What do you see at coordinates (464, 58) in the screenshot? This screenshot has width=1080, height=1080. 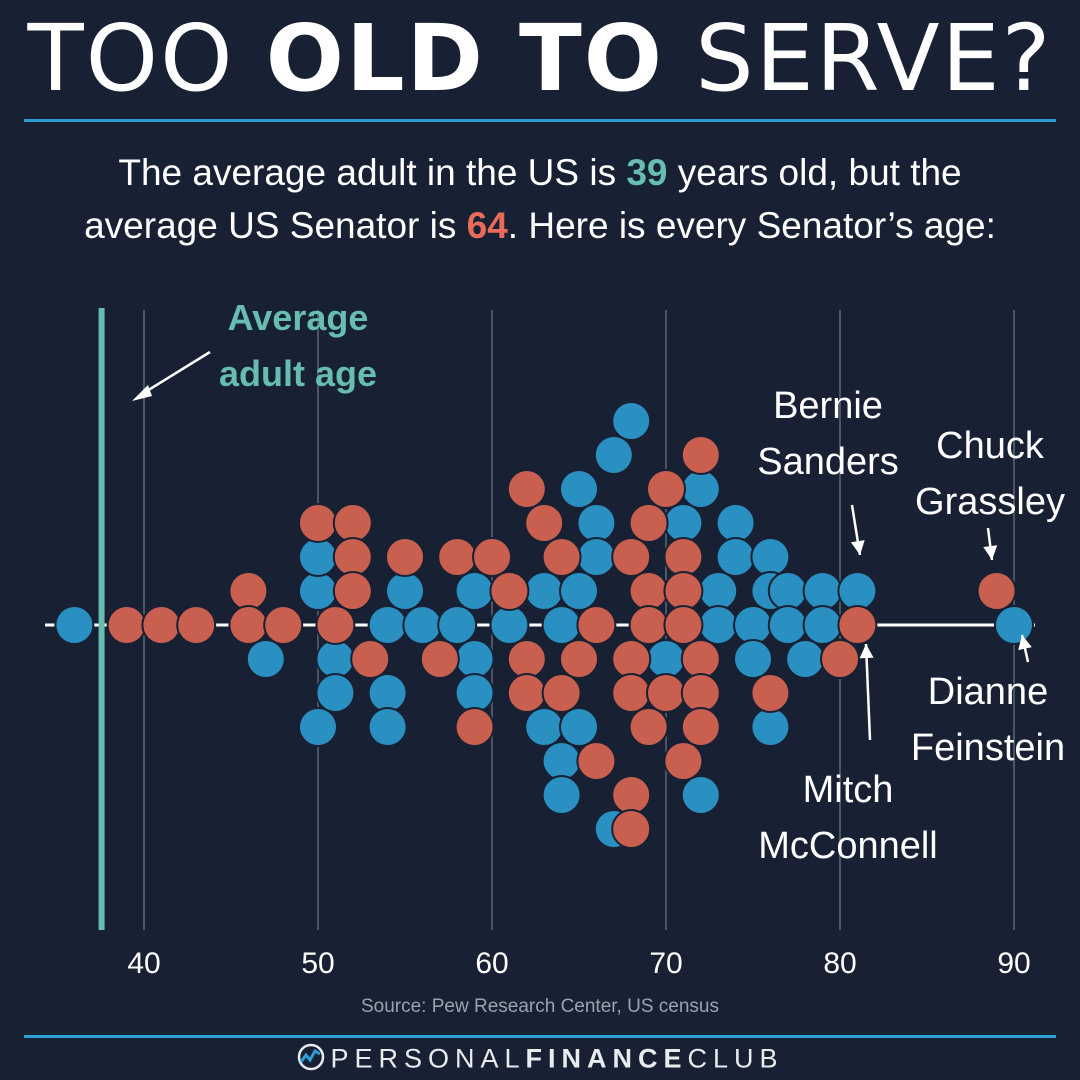 I see `title-part-2: OLD TO` at bounding box center [464, 58].